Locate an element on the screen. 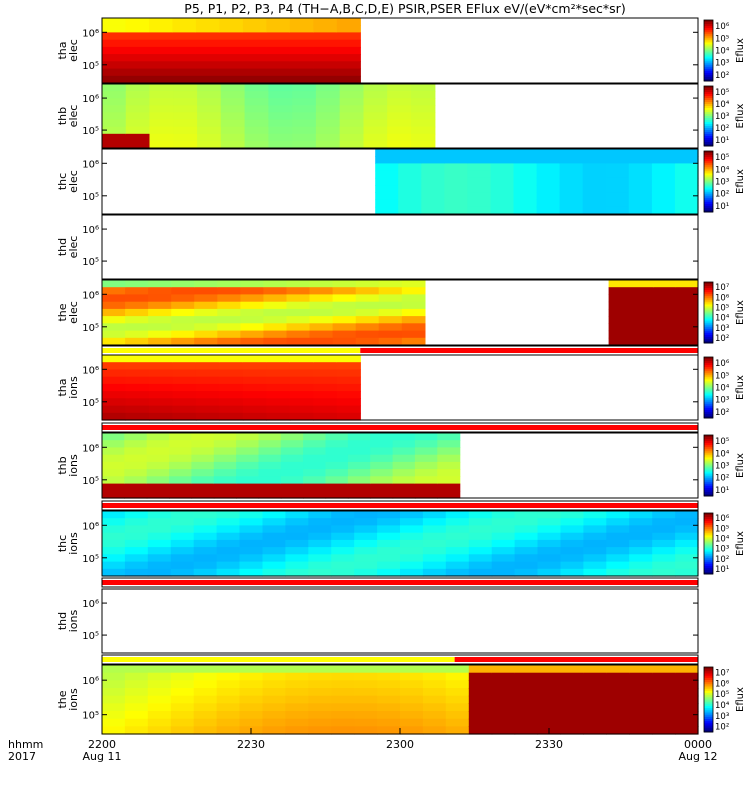 The width and height of the screenshot is (750, 800). y-axis-label: ions is located at coordinates (73, 699).